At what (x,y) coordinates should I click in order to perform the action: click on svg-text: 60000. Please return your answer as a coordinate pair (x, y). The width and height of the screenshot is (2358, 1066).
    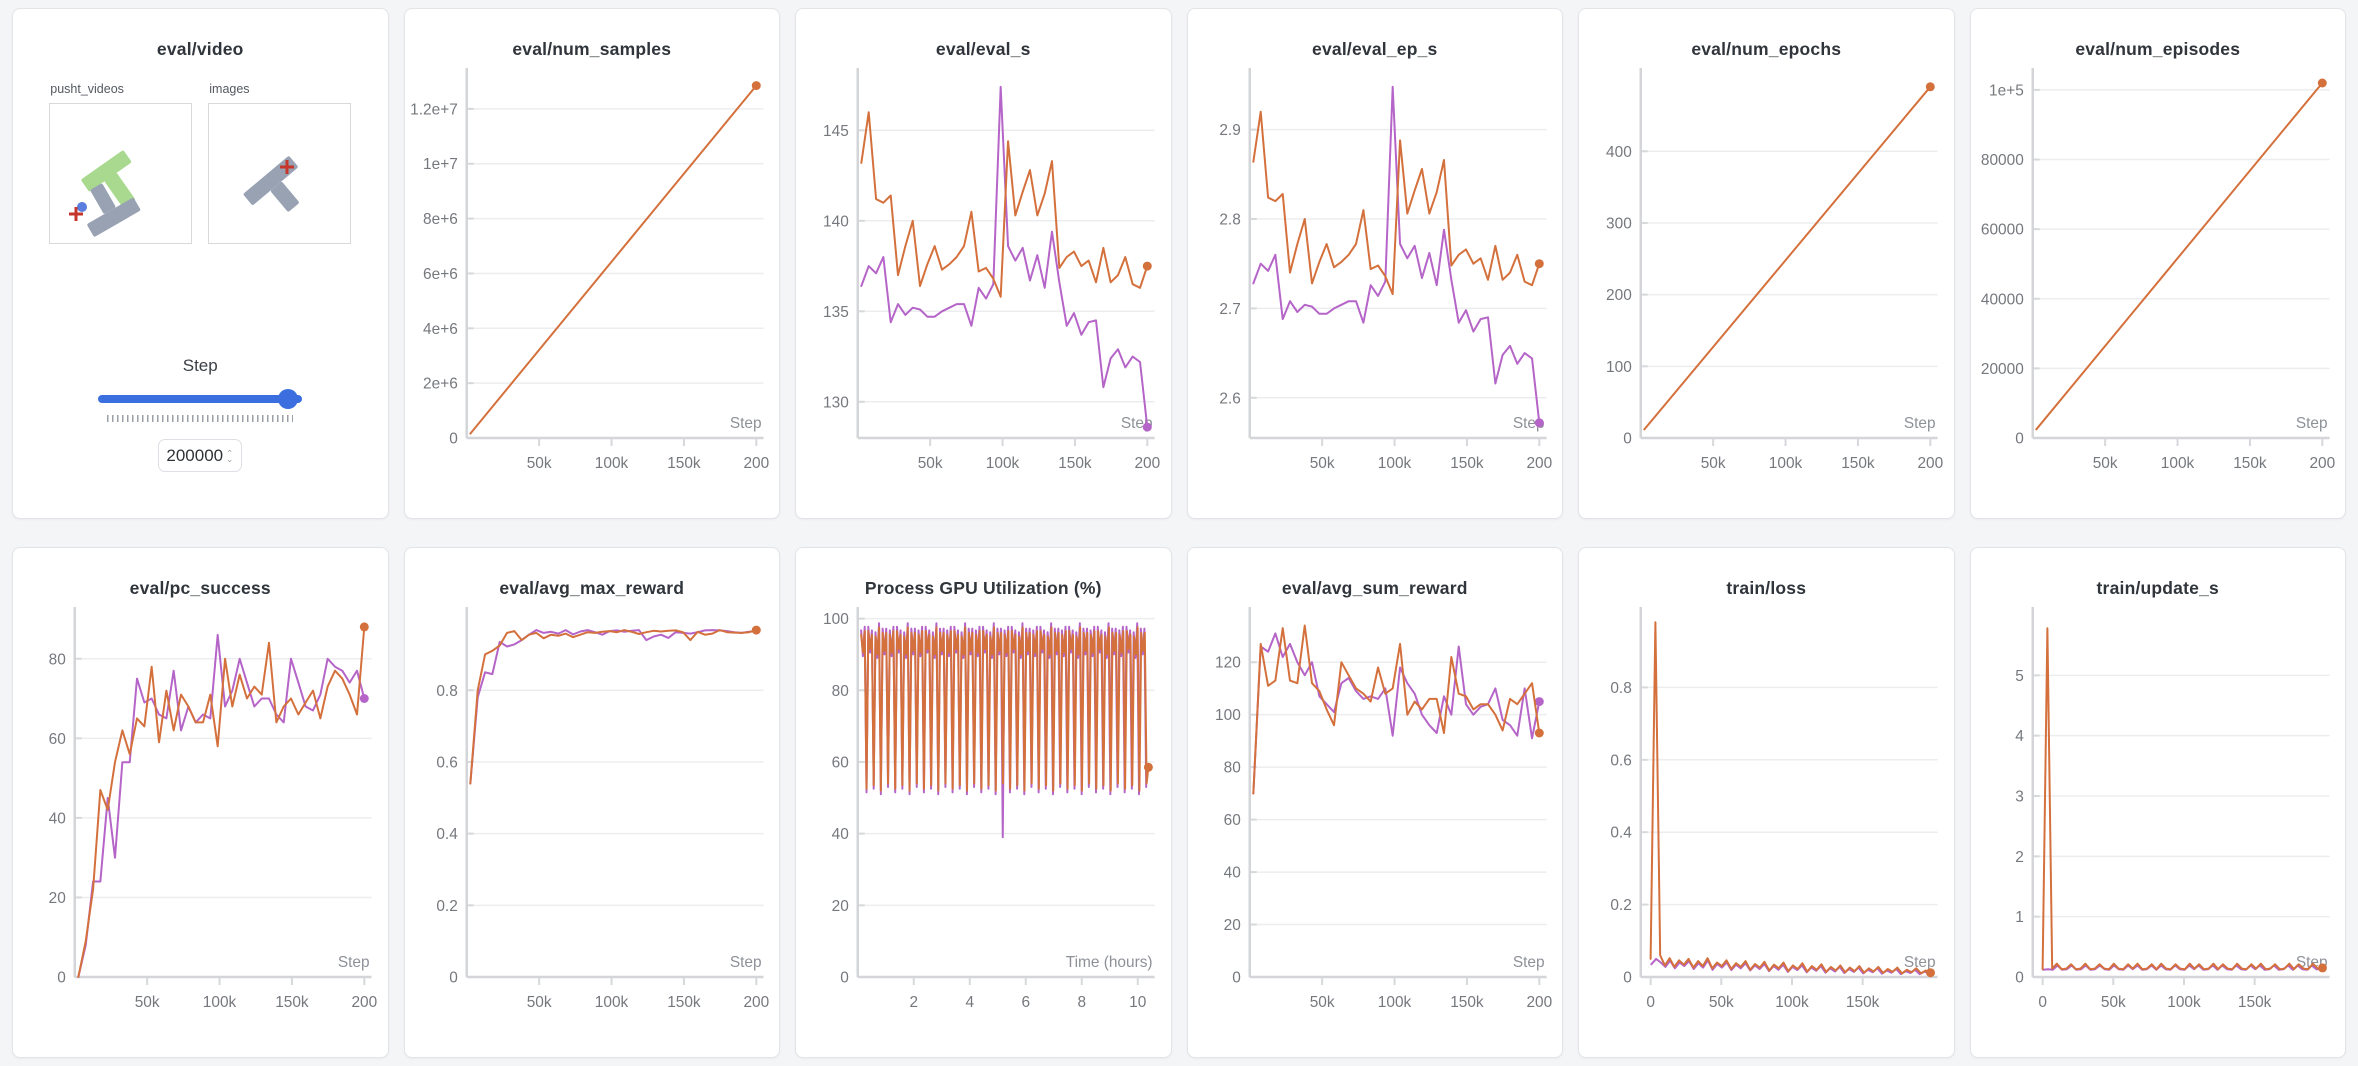
    Looking at the image, I should click on (2001, 230).